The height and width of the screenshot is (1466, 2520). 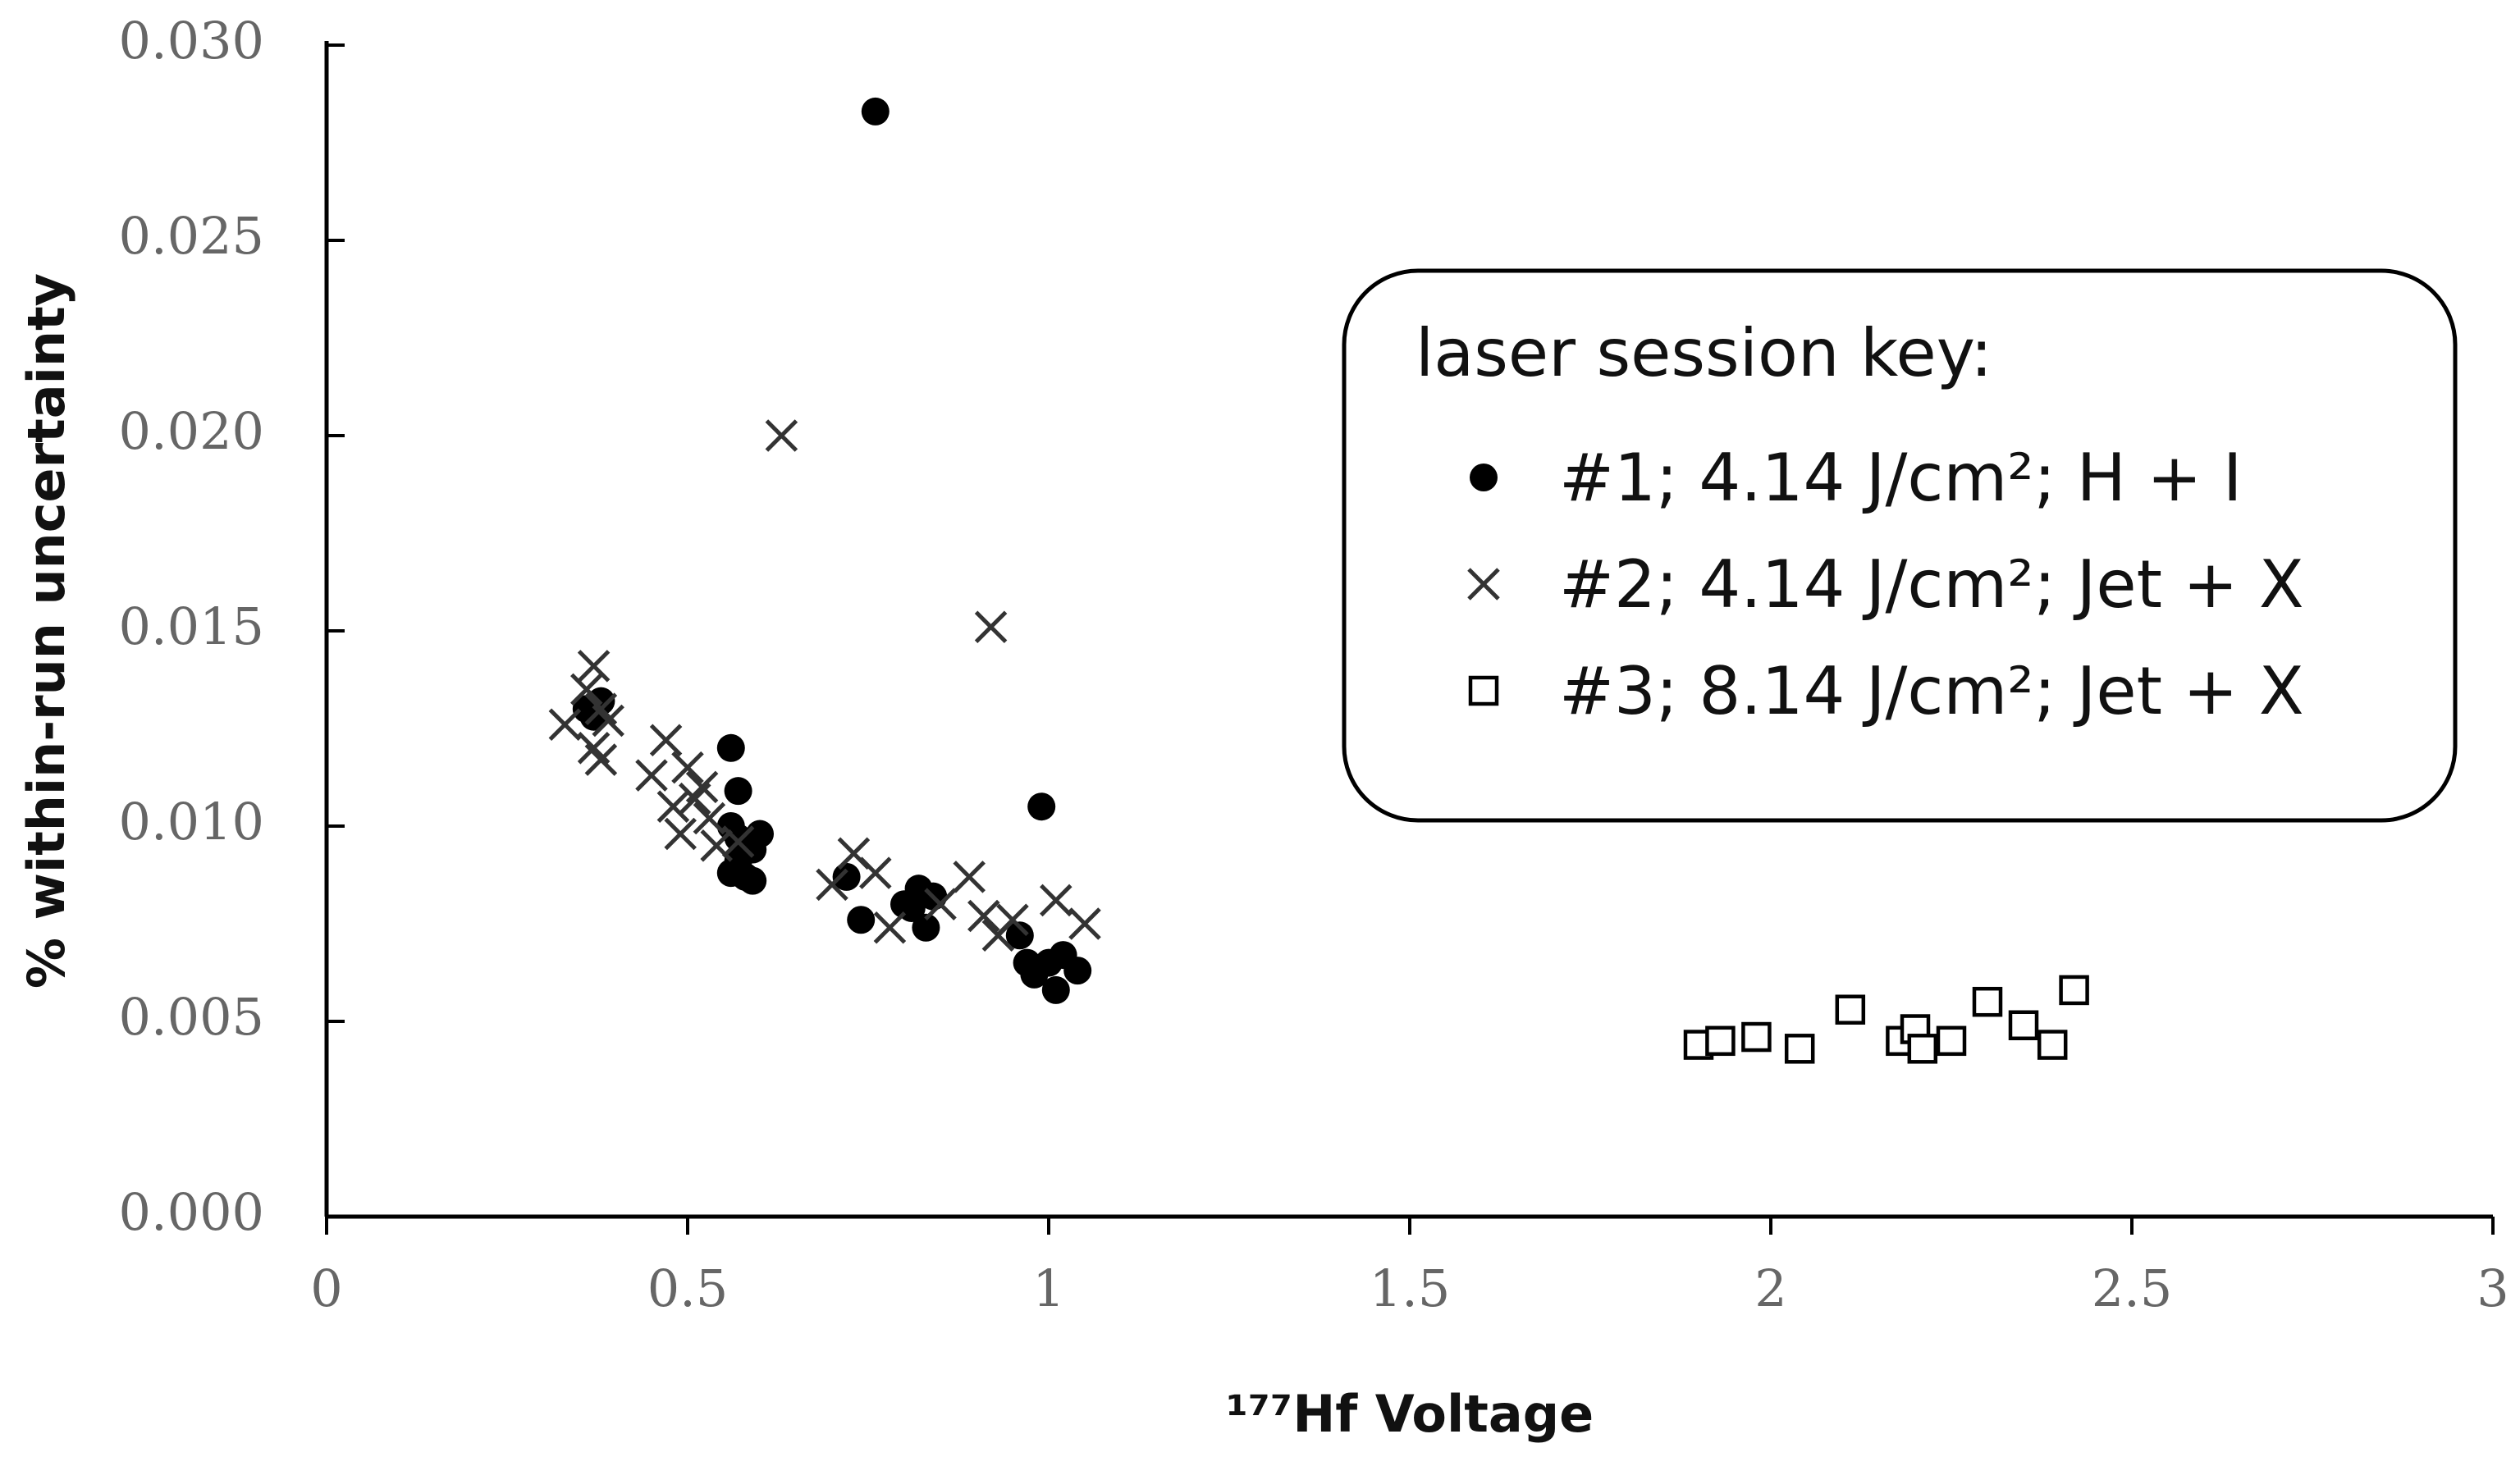 What do you see at coordinates (192, 1212) in the screenshot?
I see `y-tick-label: 0.000` at bounding box center [192, 1212].